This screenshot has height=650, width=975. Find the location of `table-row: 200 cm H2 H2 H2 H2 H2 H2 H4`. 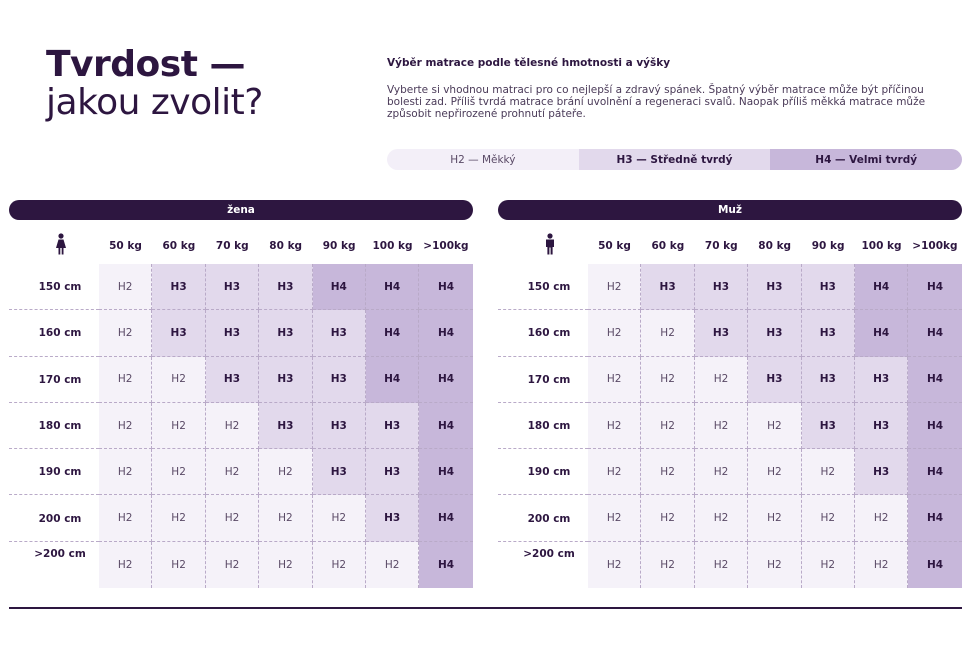

table-row: 200 cm H2 H2 H2 H2 H2 H2 H4 is located at coordinates (730, 518).